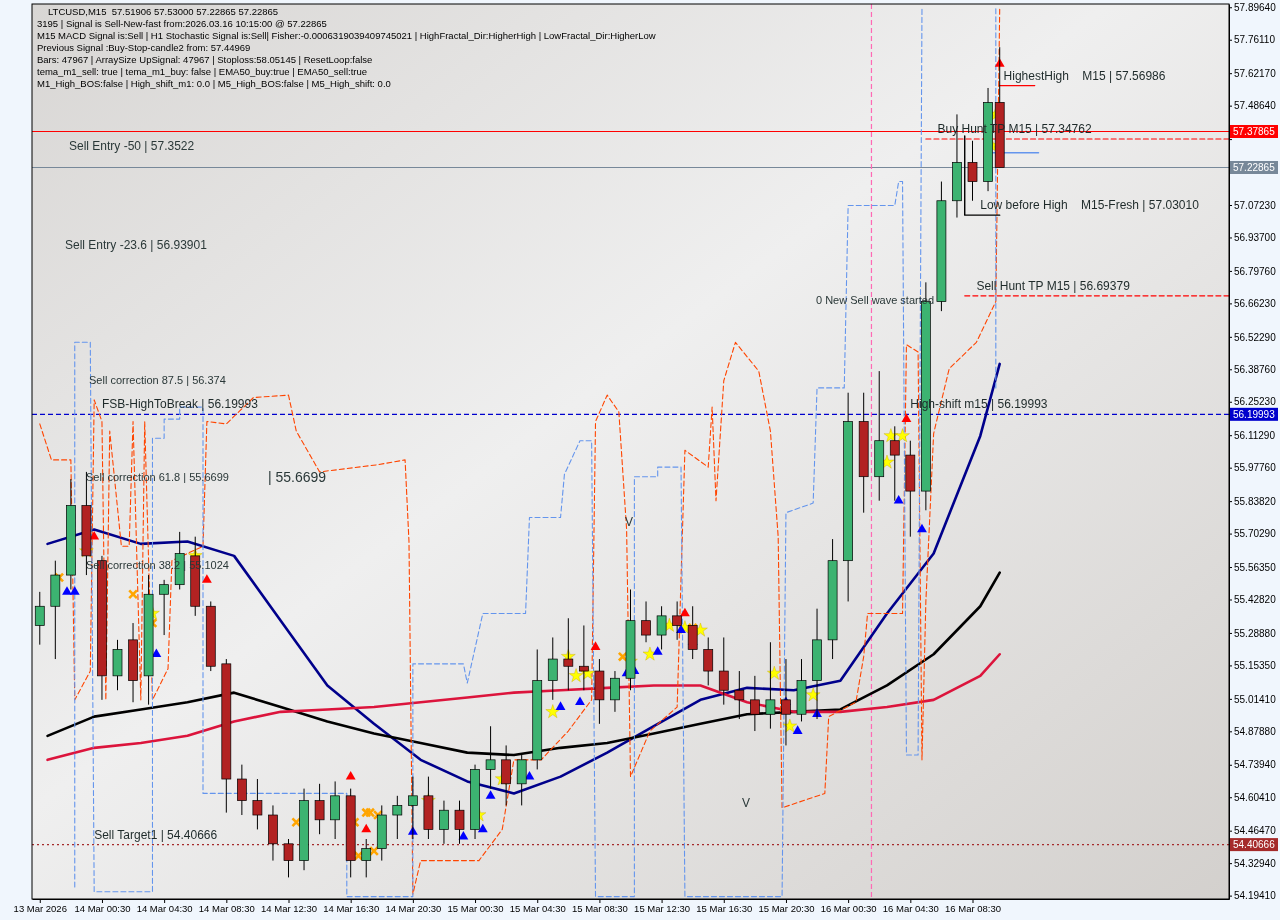 This screenshot has width=1280, height=920. I want to click on x-tick-label: 14 Mar 04:30, so click(164, 908).